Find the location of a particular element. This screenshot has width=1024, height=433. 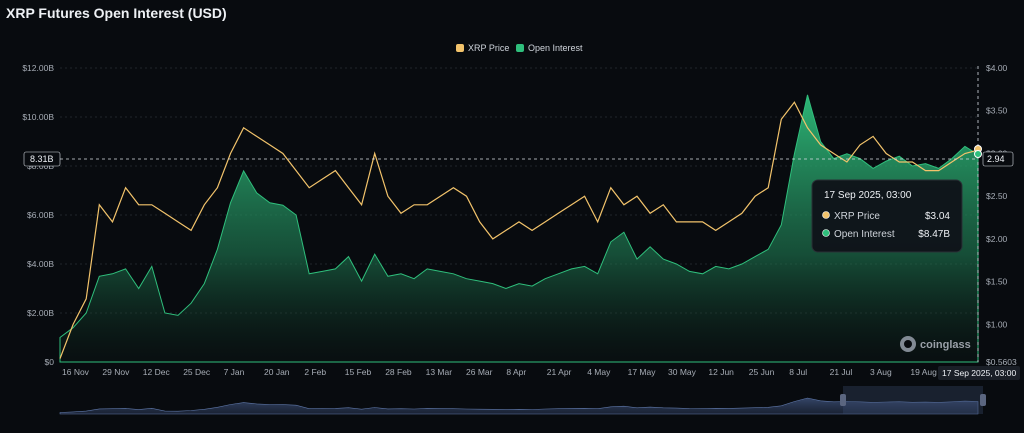

crosshair-right-box is located at coordinates (998, 159).